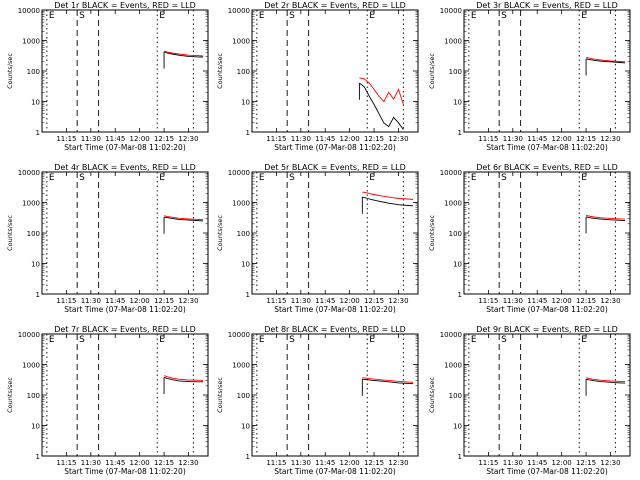 This screenshot has height=480, width=640. Describe the element at coordinates (547, 329) in the screenshot. I see `chart-title: Det 9r BLACK = Events, RED = LLD` at that location.